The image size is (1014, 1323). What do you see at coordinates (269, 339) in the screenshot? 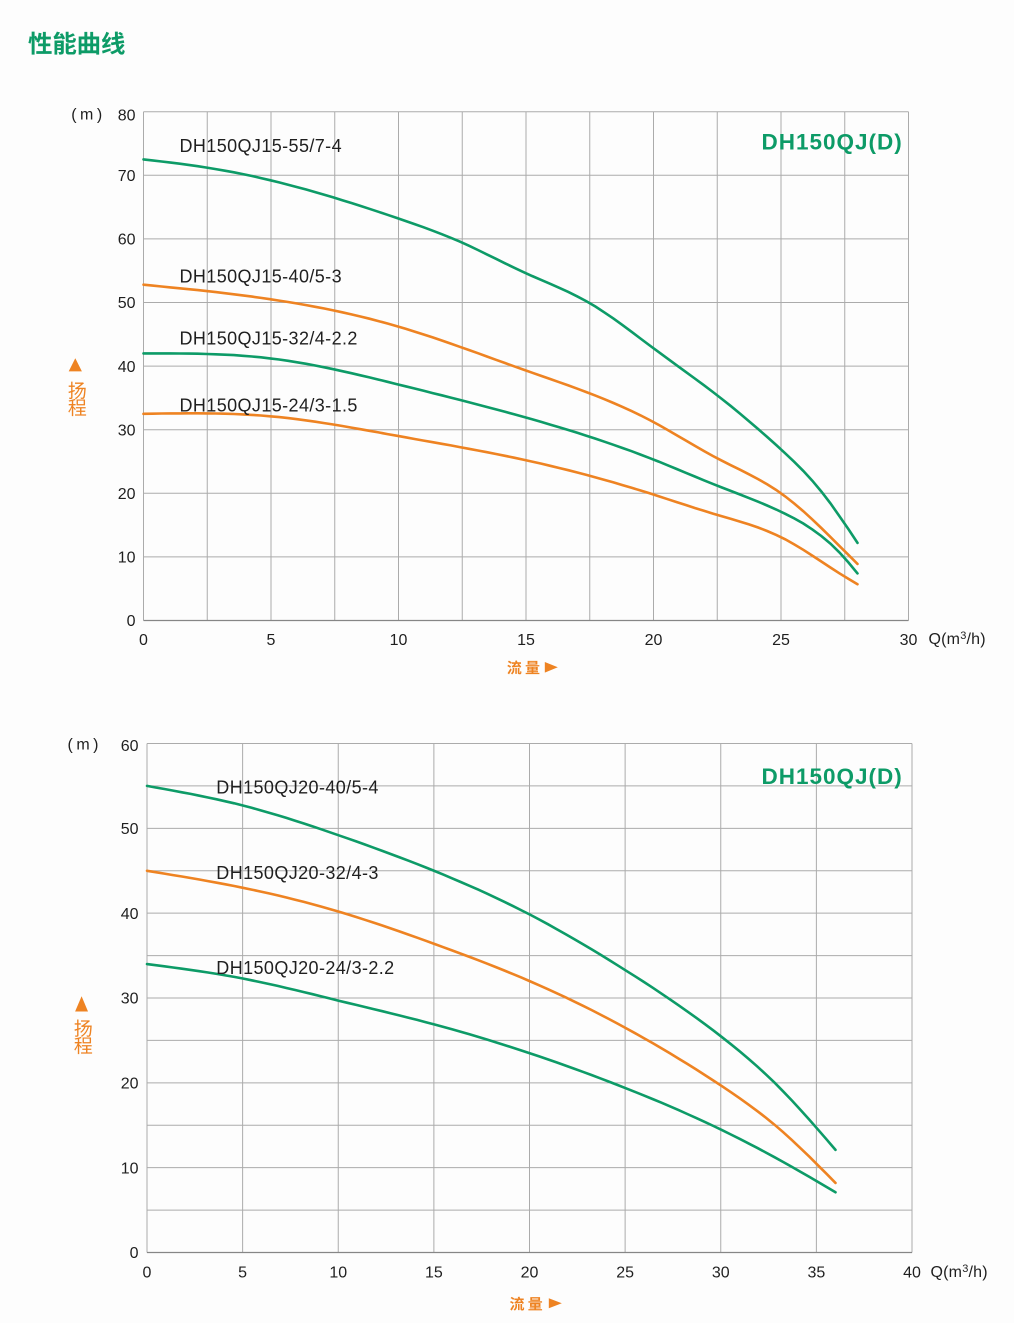
I see `svg-text: DH150QJ15-32/4-2.2` at bounding box center [269, 339].